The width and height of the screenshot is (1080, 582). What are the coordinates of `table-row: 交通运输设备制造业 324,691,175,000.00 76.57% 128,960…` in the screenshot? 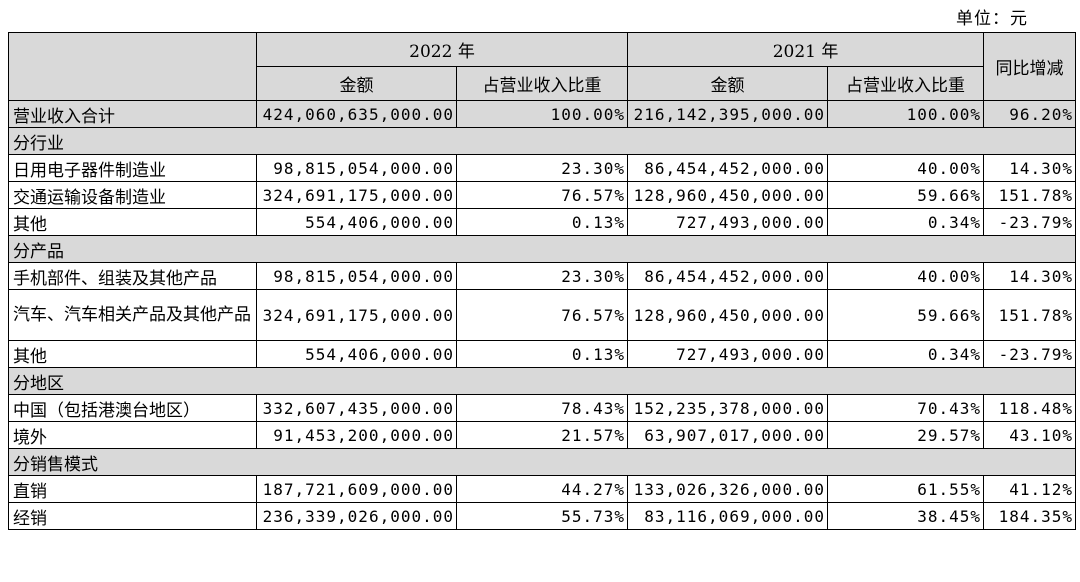 It's located at (542, 195).